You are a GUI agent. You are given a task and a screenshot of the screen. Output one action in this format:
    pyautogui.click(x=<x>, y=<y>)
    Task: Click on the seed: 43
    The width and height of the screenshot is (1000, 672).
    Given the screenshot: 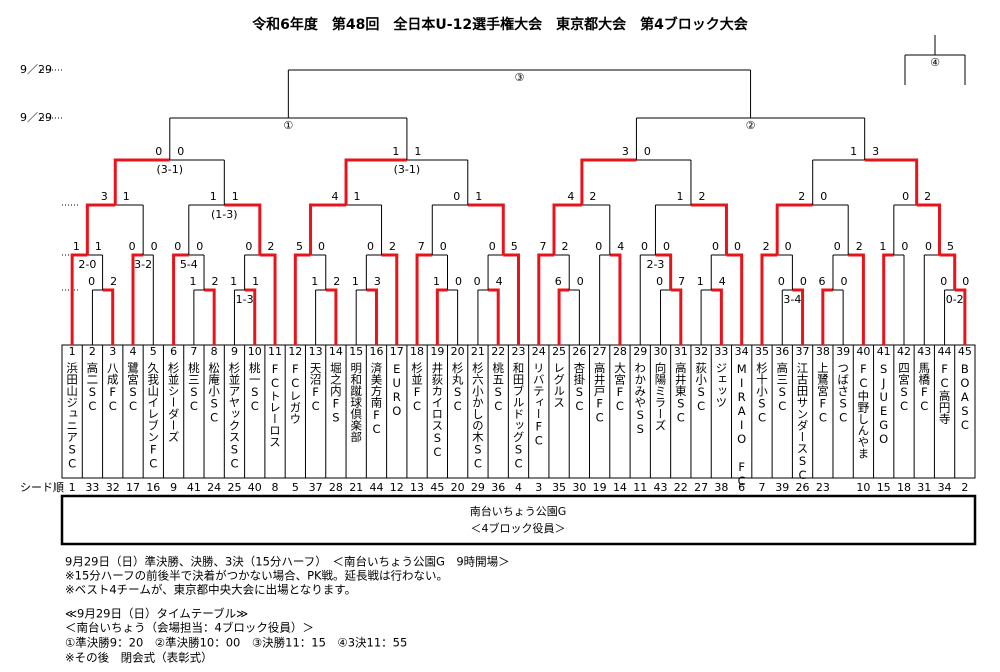 What is the action you would take?
    pyautogui.click(x=661, y=487)
    